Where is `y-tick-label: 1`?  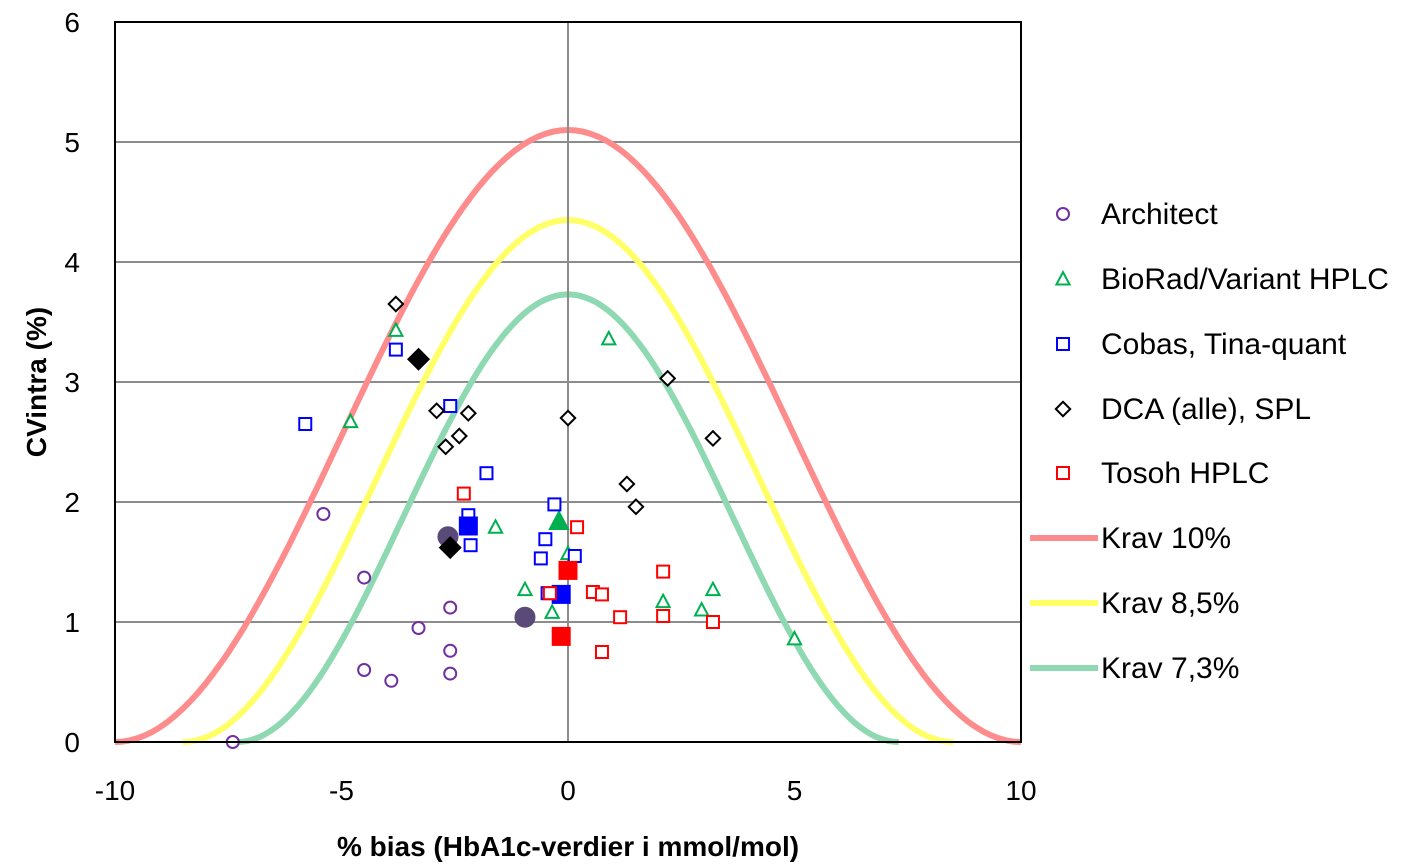
y-tick-label: 1 is located at coordinates (72, 622).